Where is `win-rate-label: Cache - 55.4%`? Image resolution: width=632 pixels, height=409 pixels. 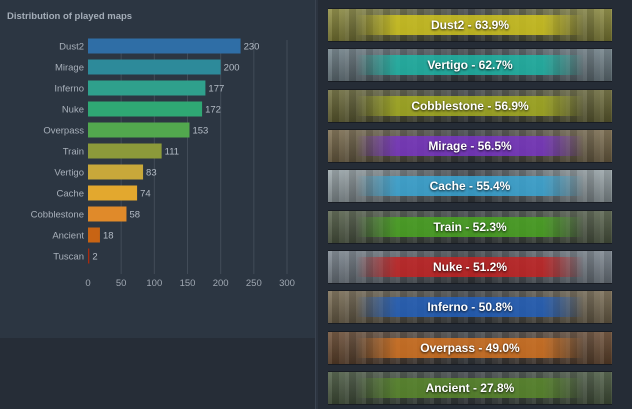 win-rate-label: Cache - 55.4% is located at coordinates (470, 186).